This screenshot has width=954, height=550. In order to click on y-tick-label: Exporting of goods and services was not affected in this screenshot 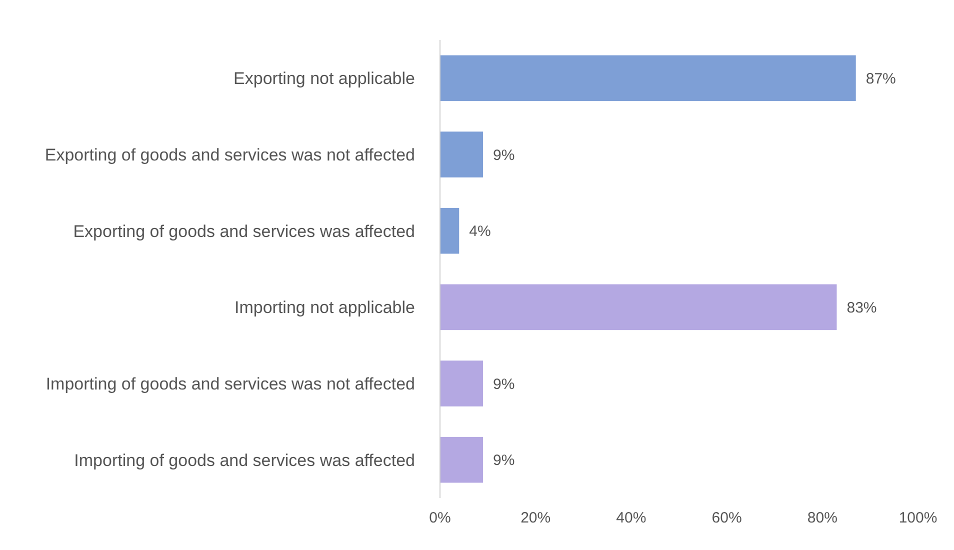, I will do `click(229, 154)`.